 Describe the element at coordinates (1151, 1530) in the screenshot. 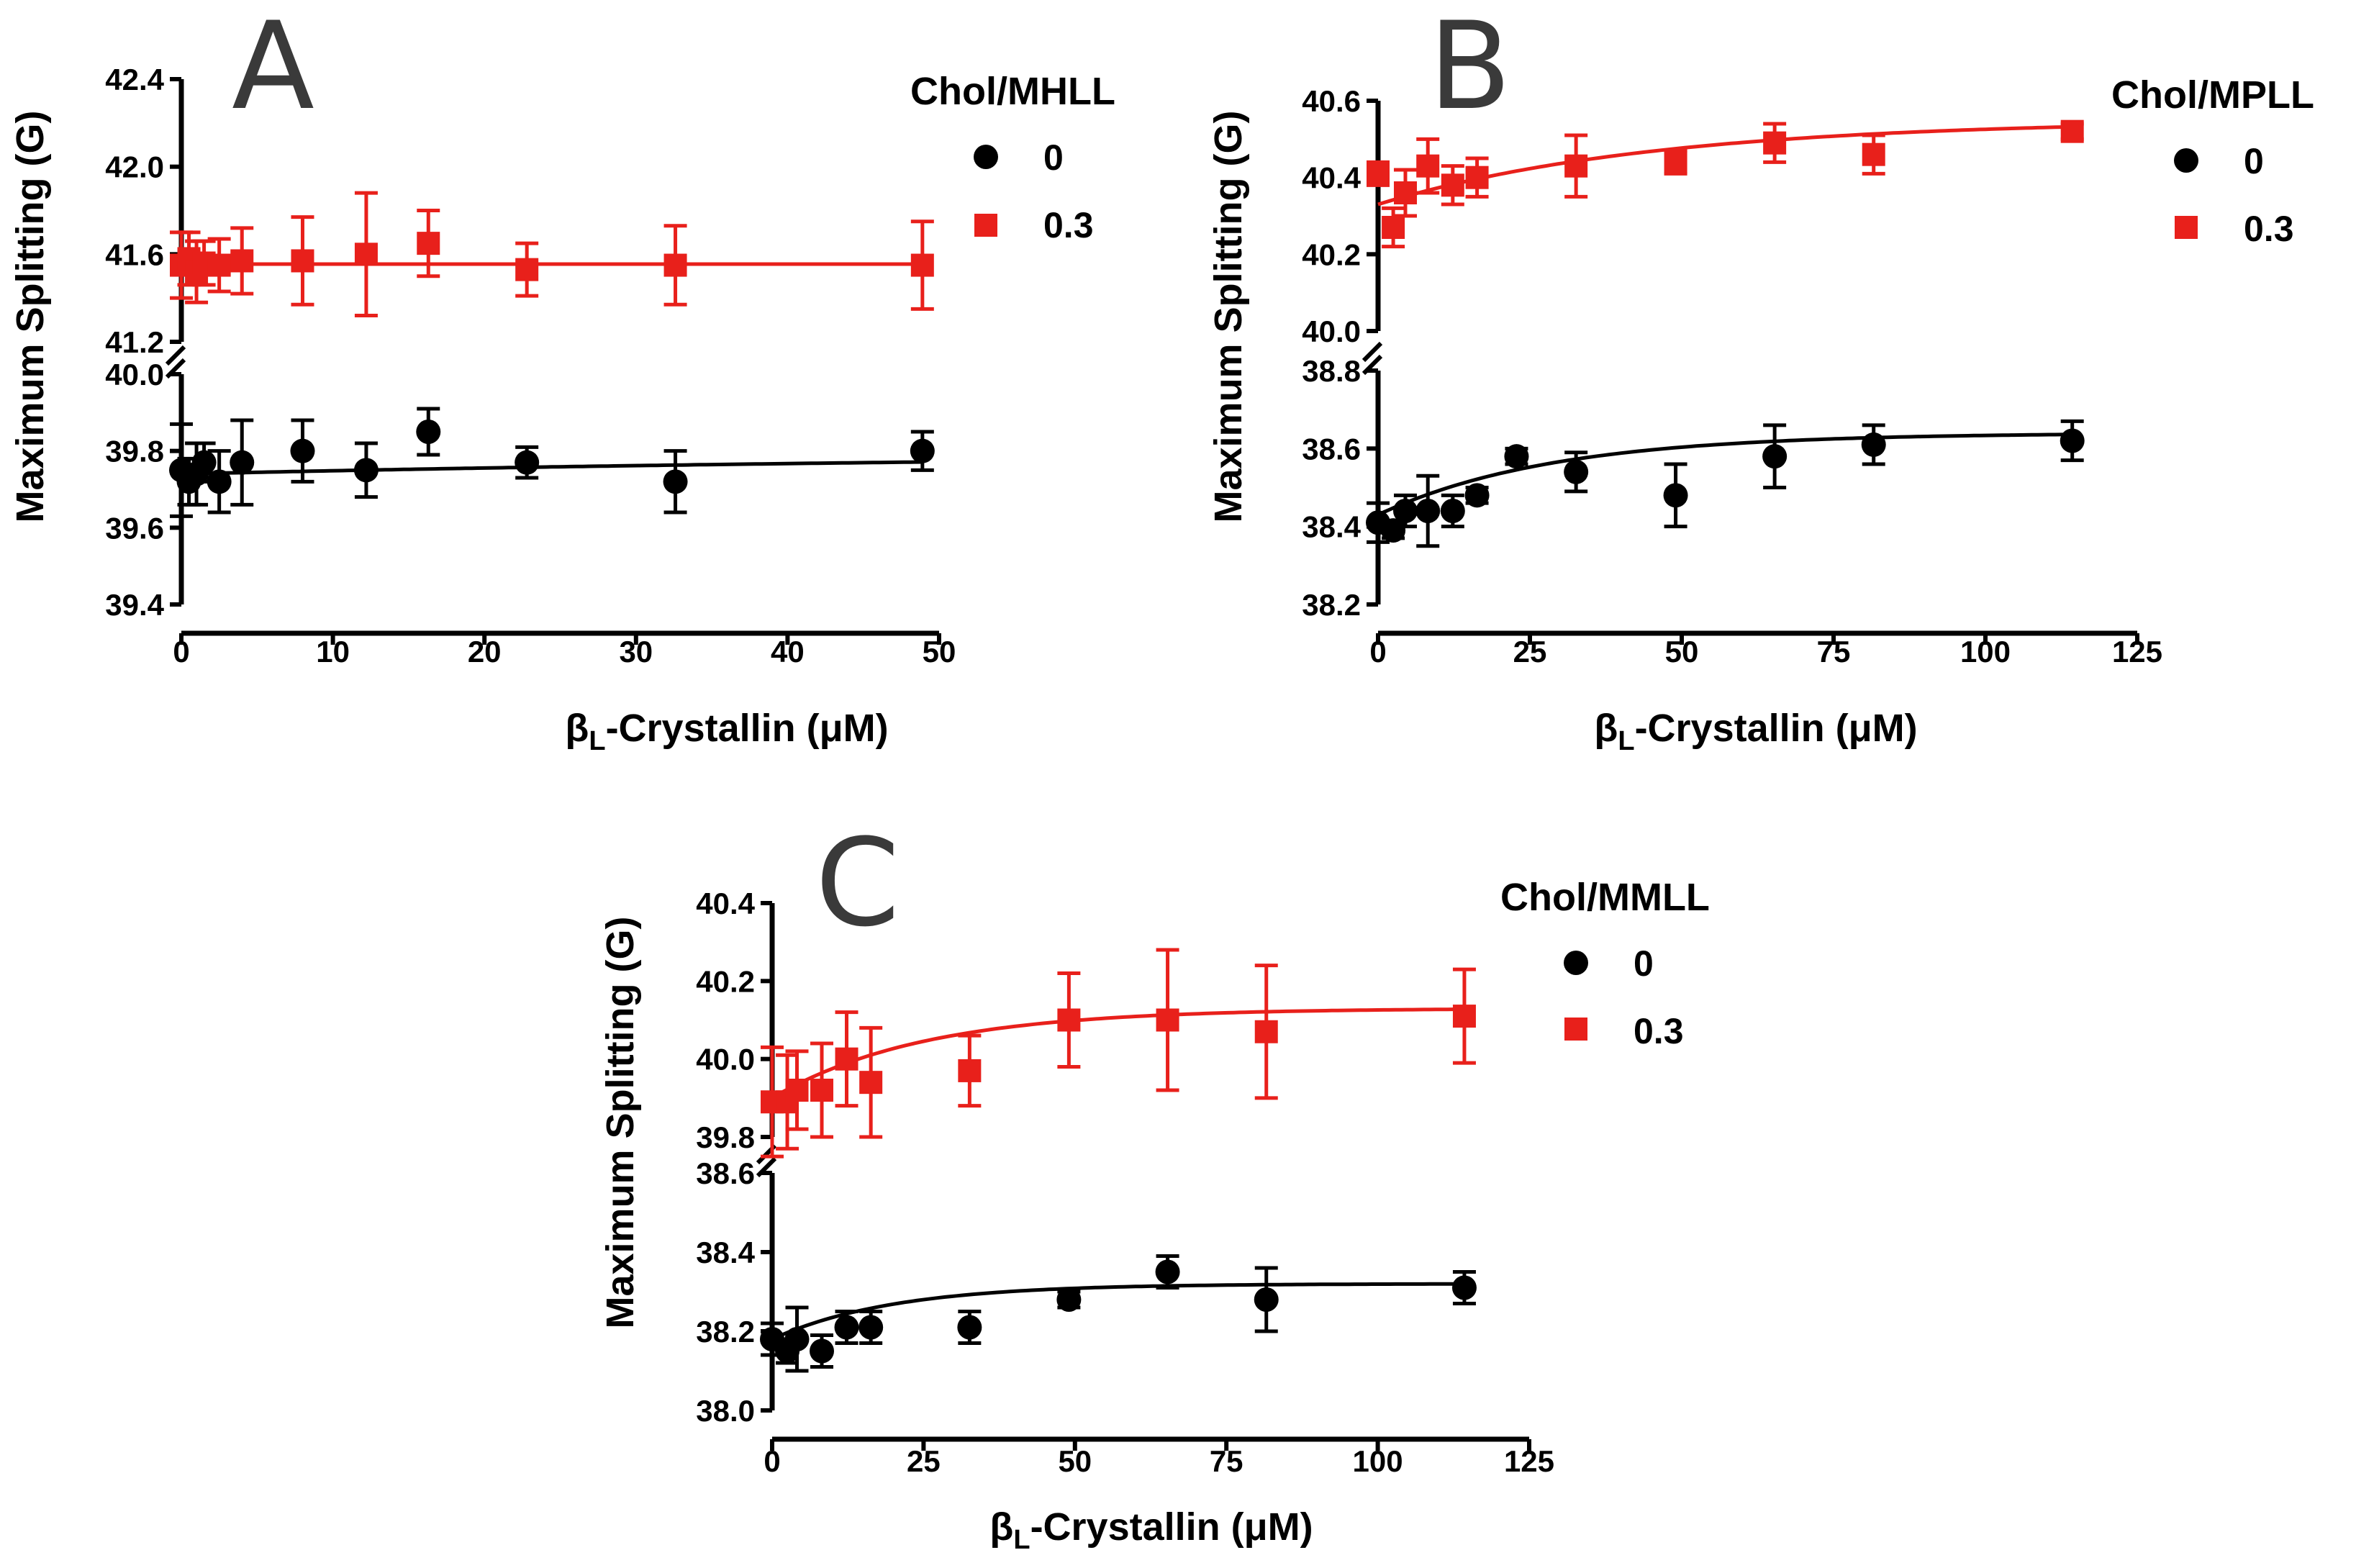

I see `panel-c-x-axis-title: βL-Crystallin (μM)` at that location.